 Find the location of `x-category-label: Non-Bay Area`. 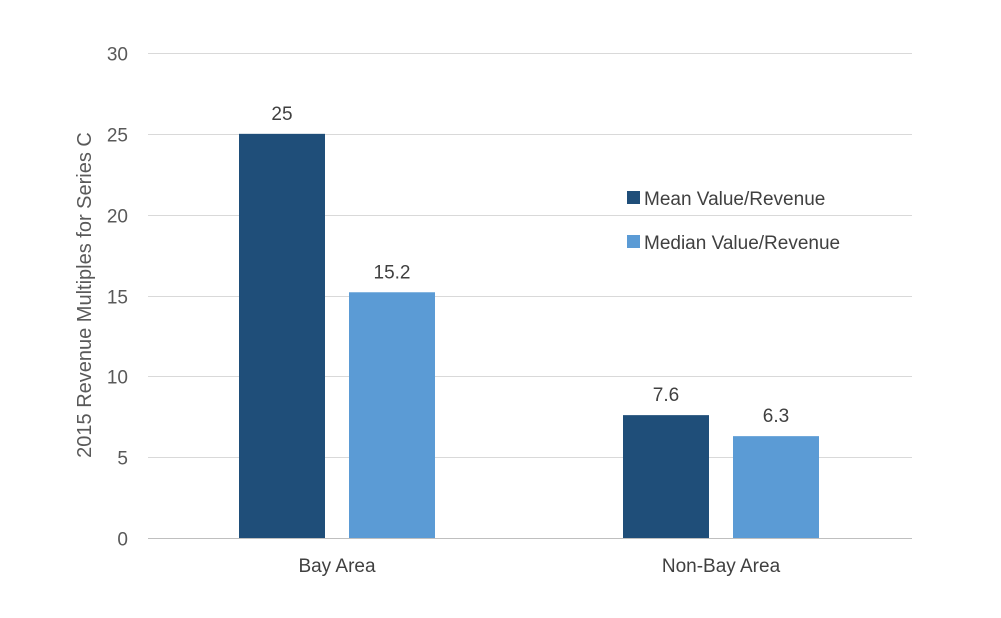

x-category-label: Non-Bay Area is located at coordinates (721, 566).